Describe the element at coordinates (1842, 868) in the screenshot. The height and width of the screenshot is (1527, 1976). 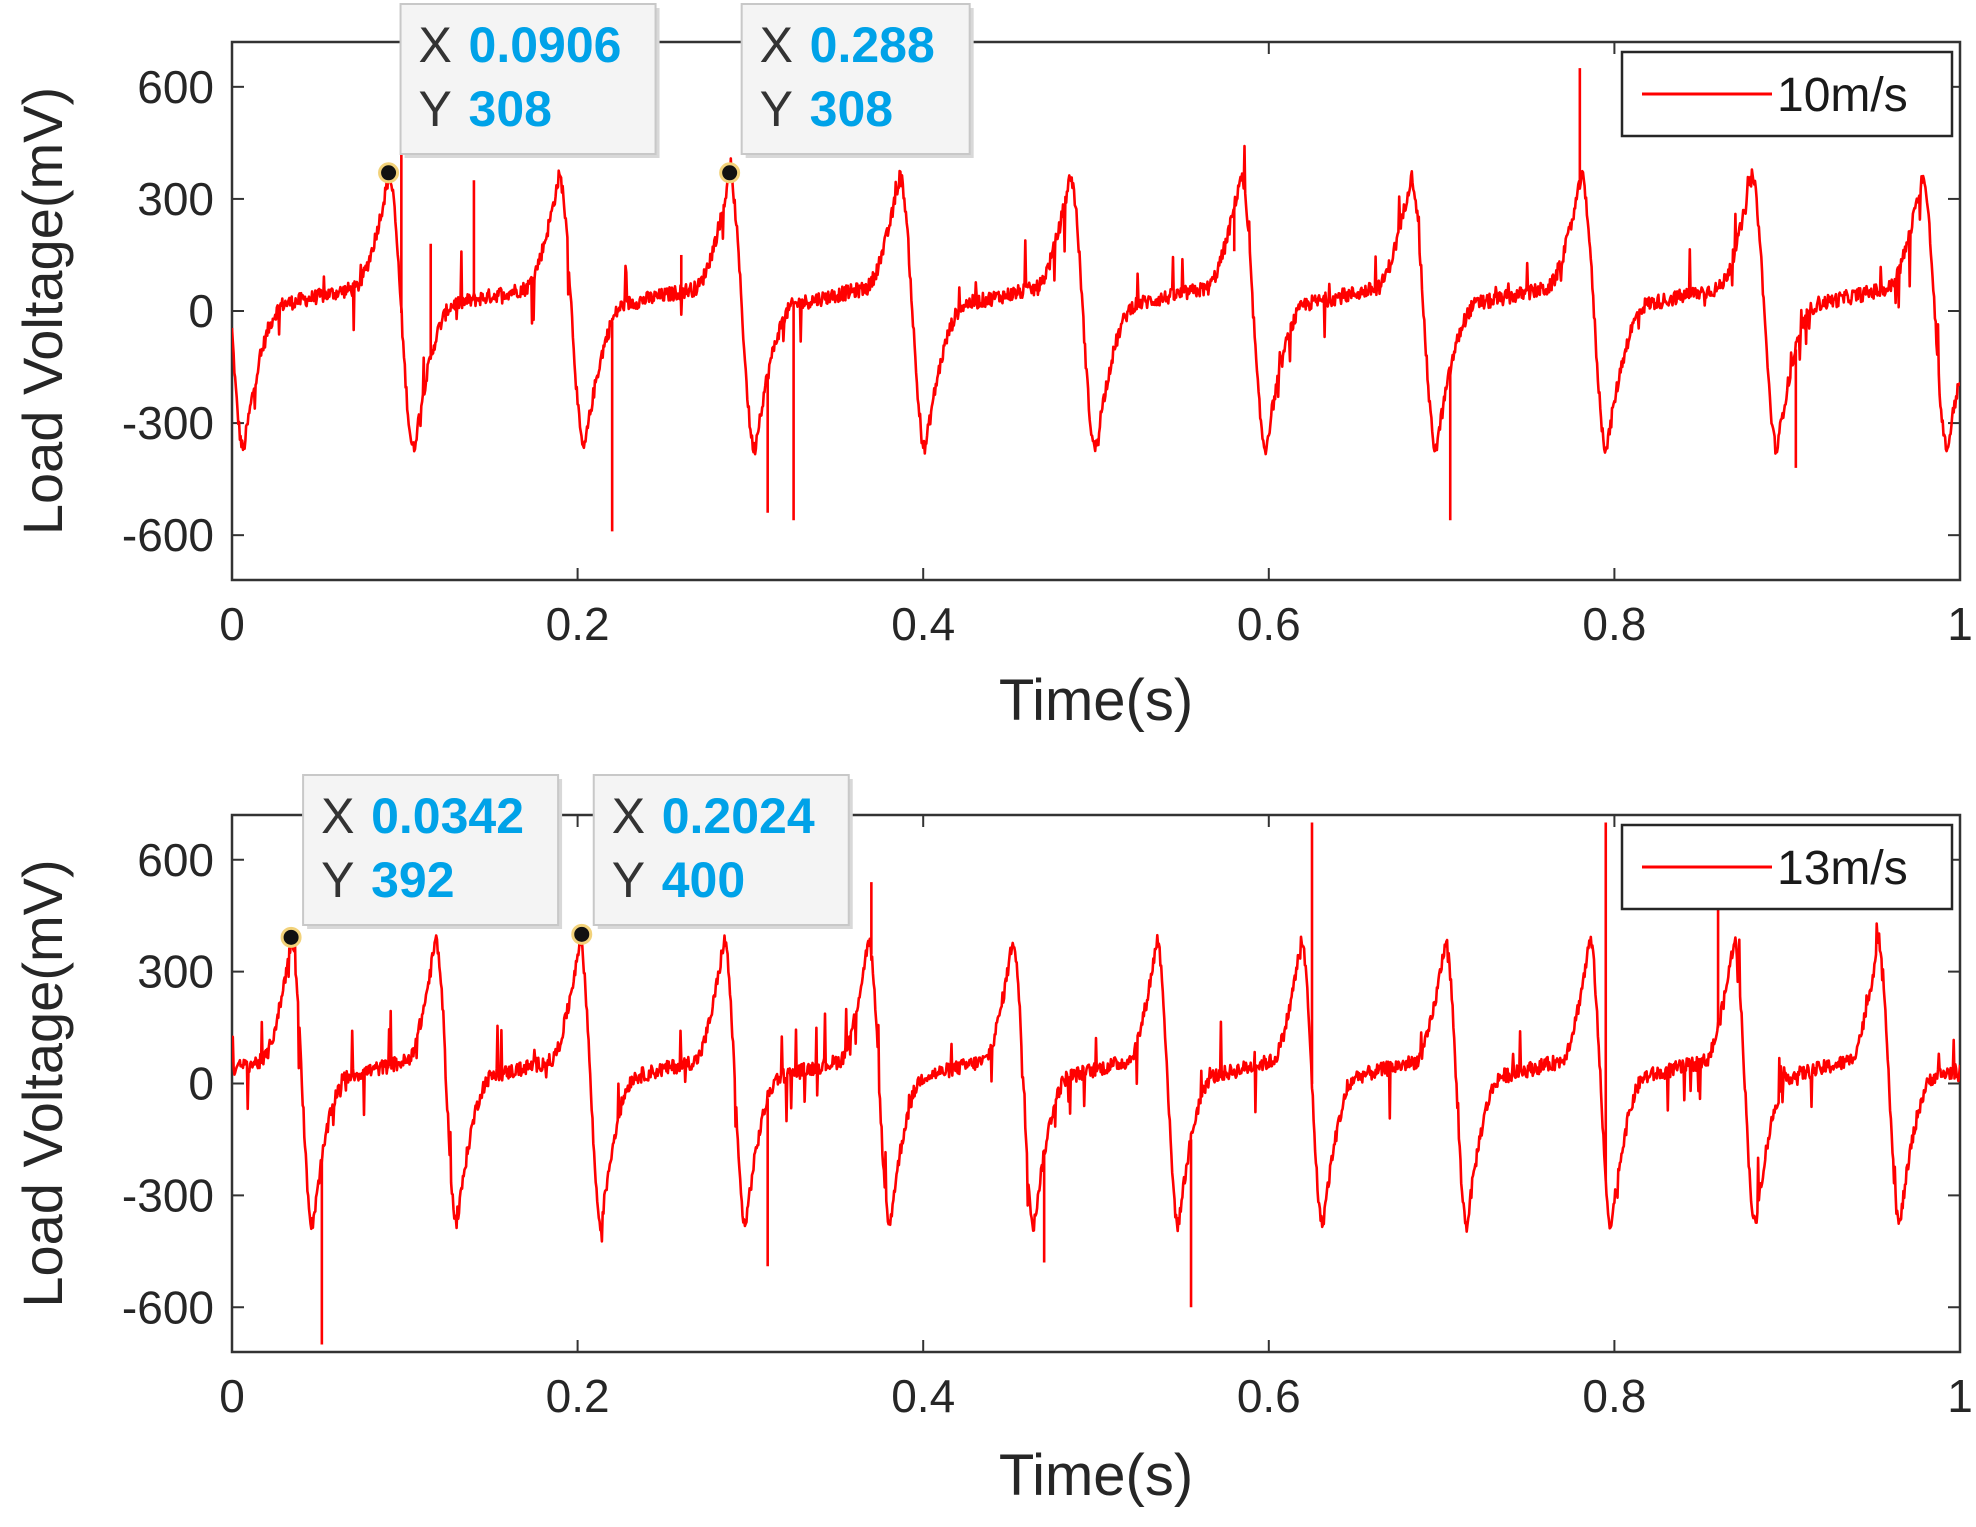
I see `legend-label: 13m/s` at that location.